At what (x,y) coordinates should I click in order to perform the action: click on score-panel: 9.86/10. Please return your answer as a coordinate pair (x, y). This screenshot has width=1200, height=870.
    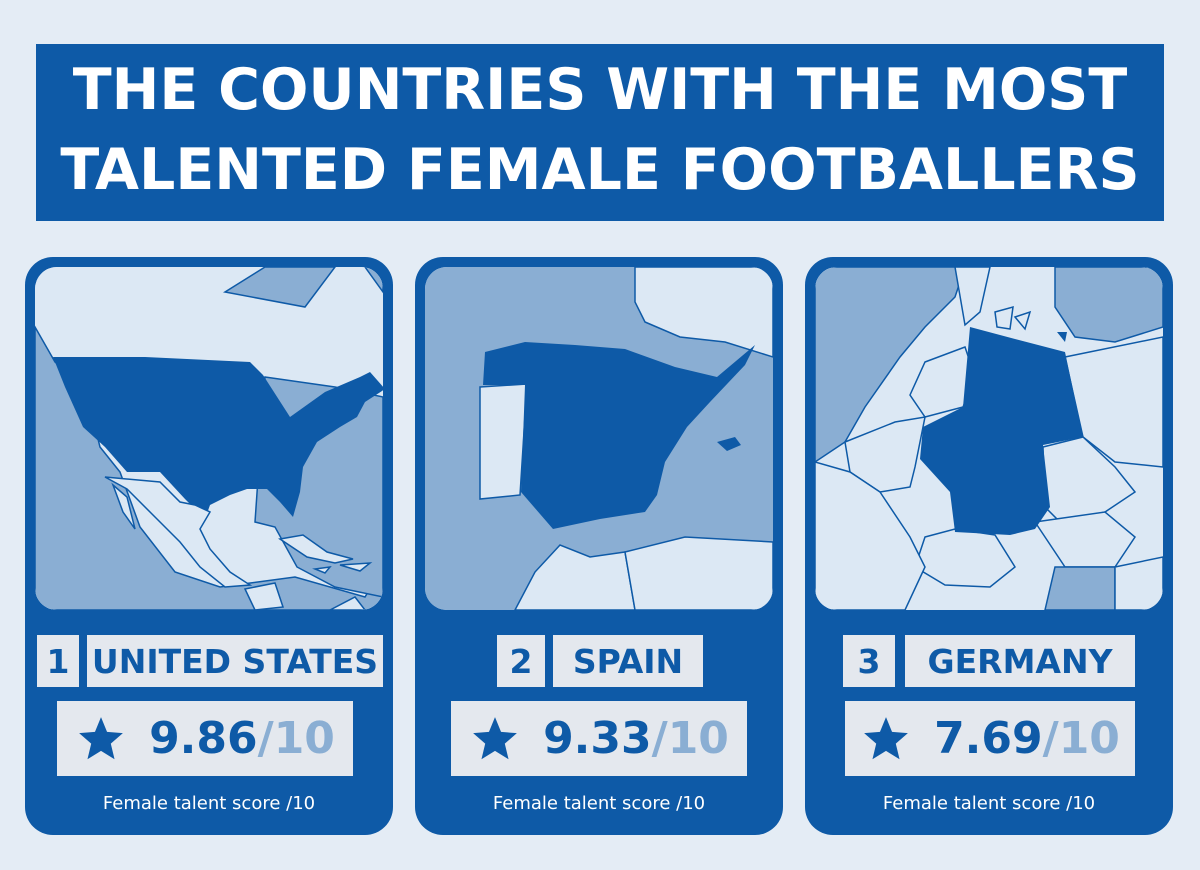
    Looking at the image, I should click on (205, 738).